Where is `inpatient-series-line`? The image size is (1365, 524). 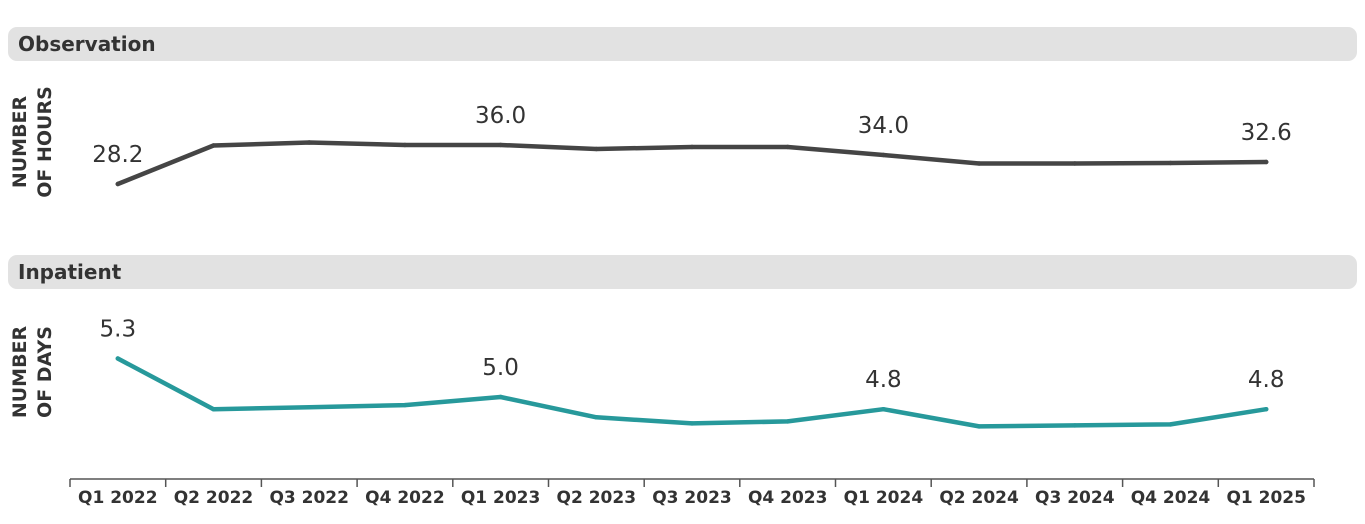 inpatient-series-line is located at coordinates (692, 392).